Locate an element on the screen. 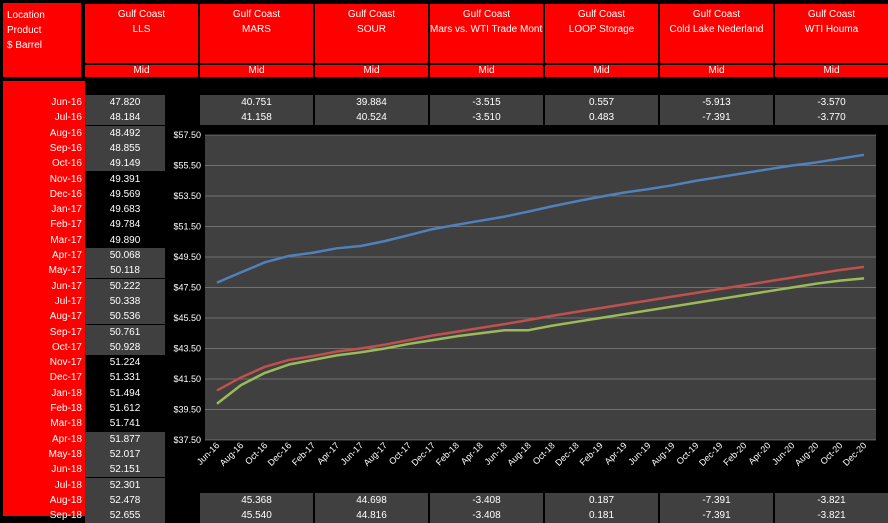  row-lls-value: 49.683 is located at coordinates (125, 210).